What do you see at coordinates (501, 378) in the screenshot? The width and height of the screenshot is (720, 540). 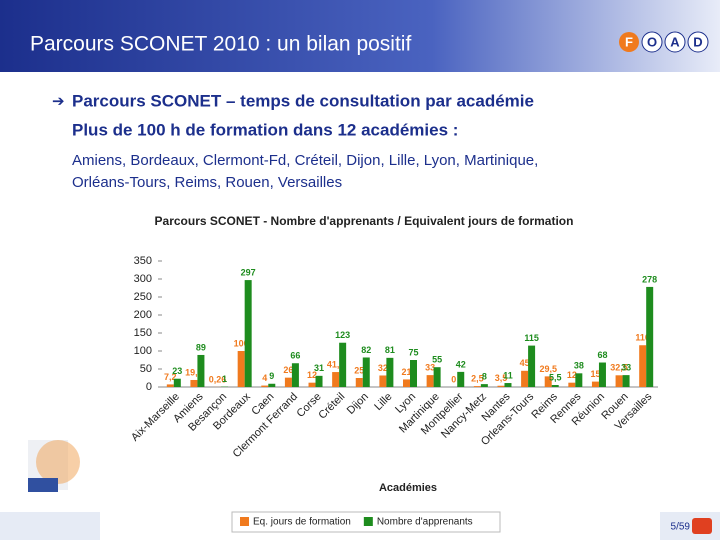 I see `value-label: 3,5` at bounding box center [501, 378].